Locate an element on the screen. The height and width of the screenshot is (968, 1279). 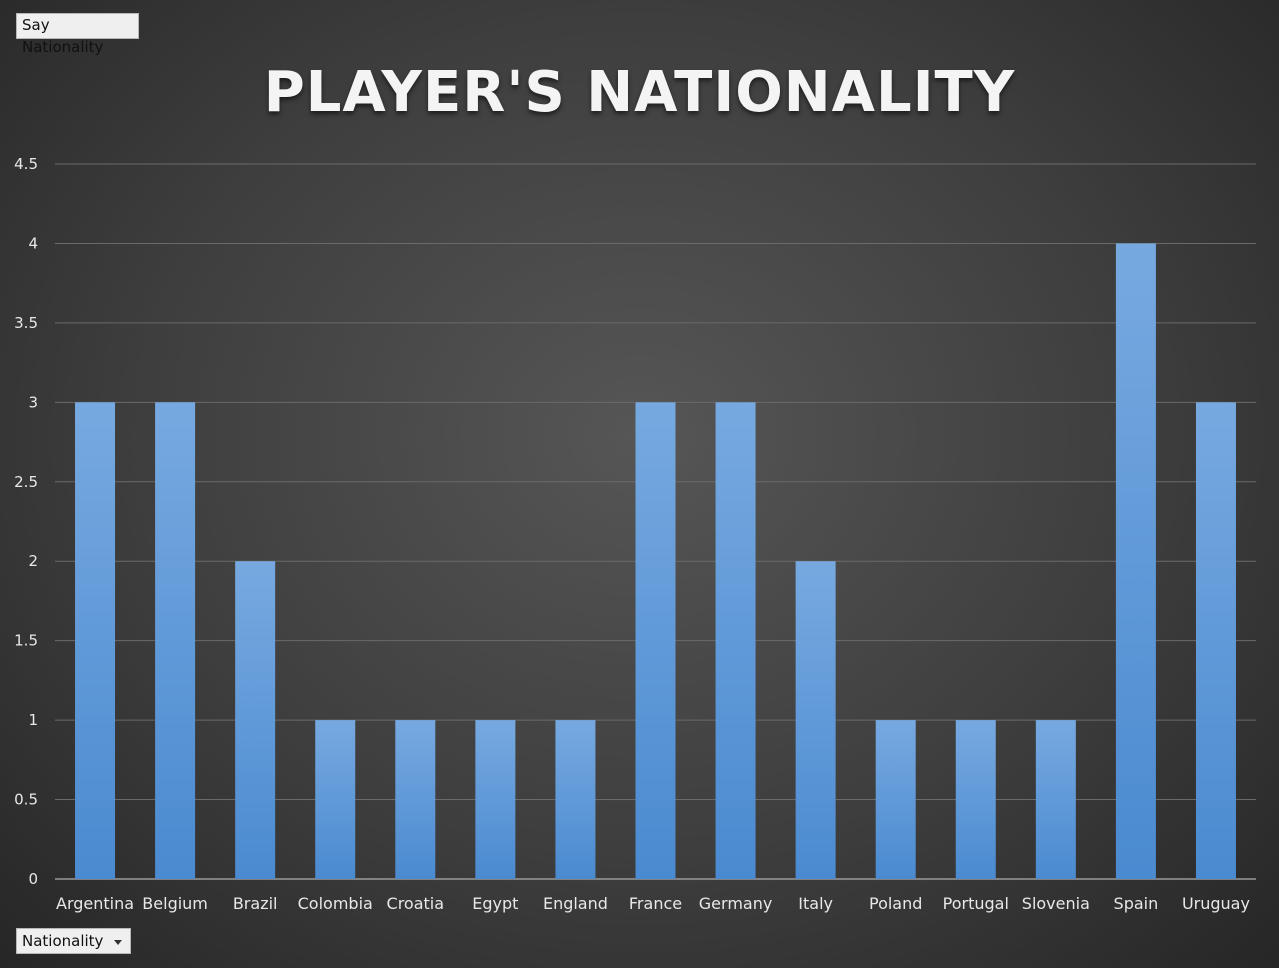
bar-france is located at coordinates (655, 640).